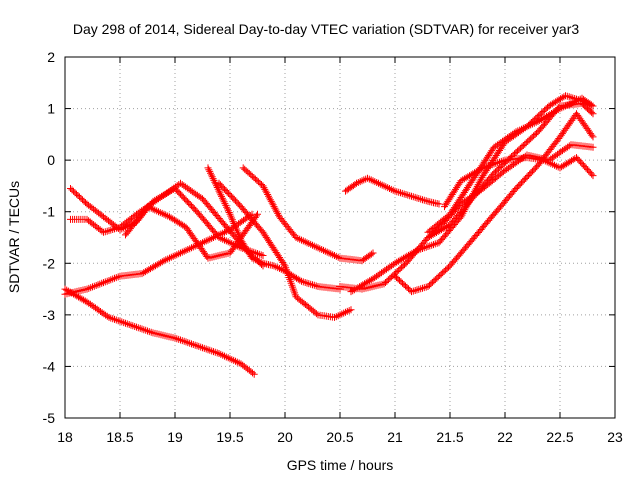 The image size is (640, 480). Describe the element at coordinates (285, 437) in the screenshot. I see `x-tick-label: 20` at that location.